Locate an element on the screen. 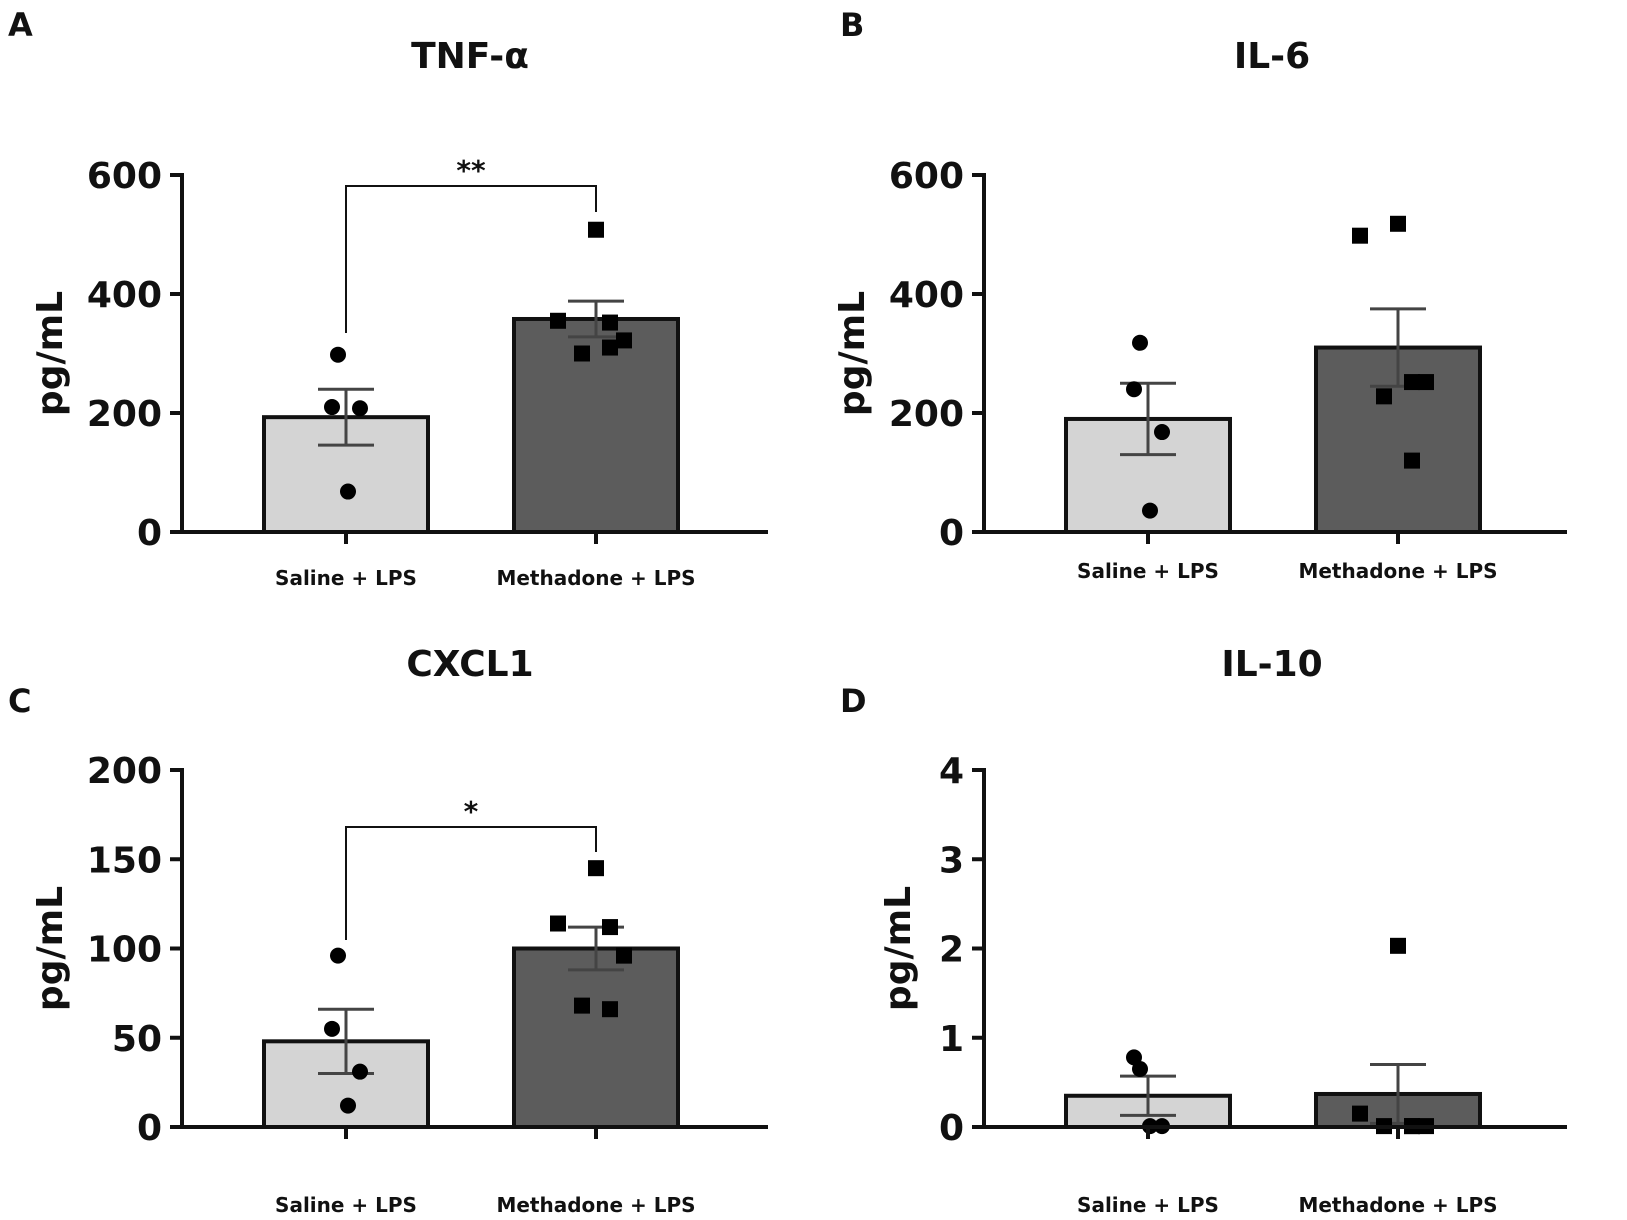 The height and width of the screenshot is (1220, 1627). panel-letter: B is located at coordinates (852, 25).